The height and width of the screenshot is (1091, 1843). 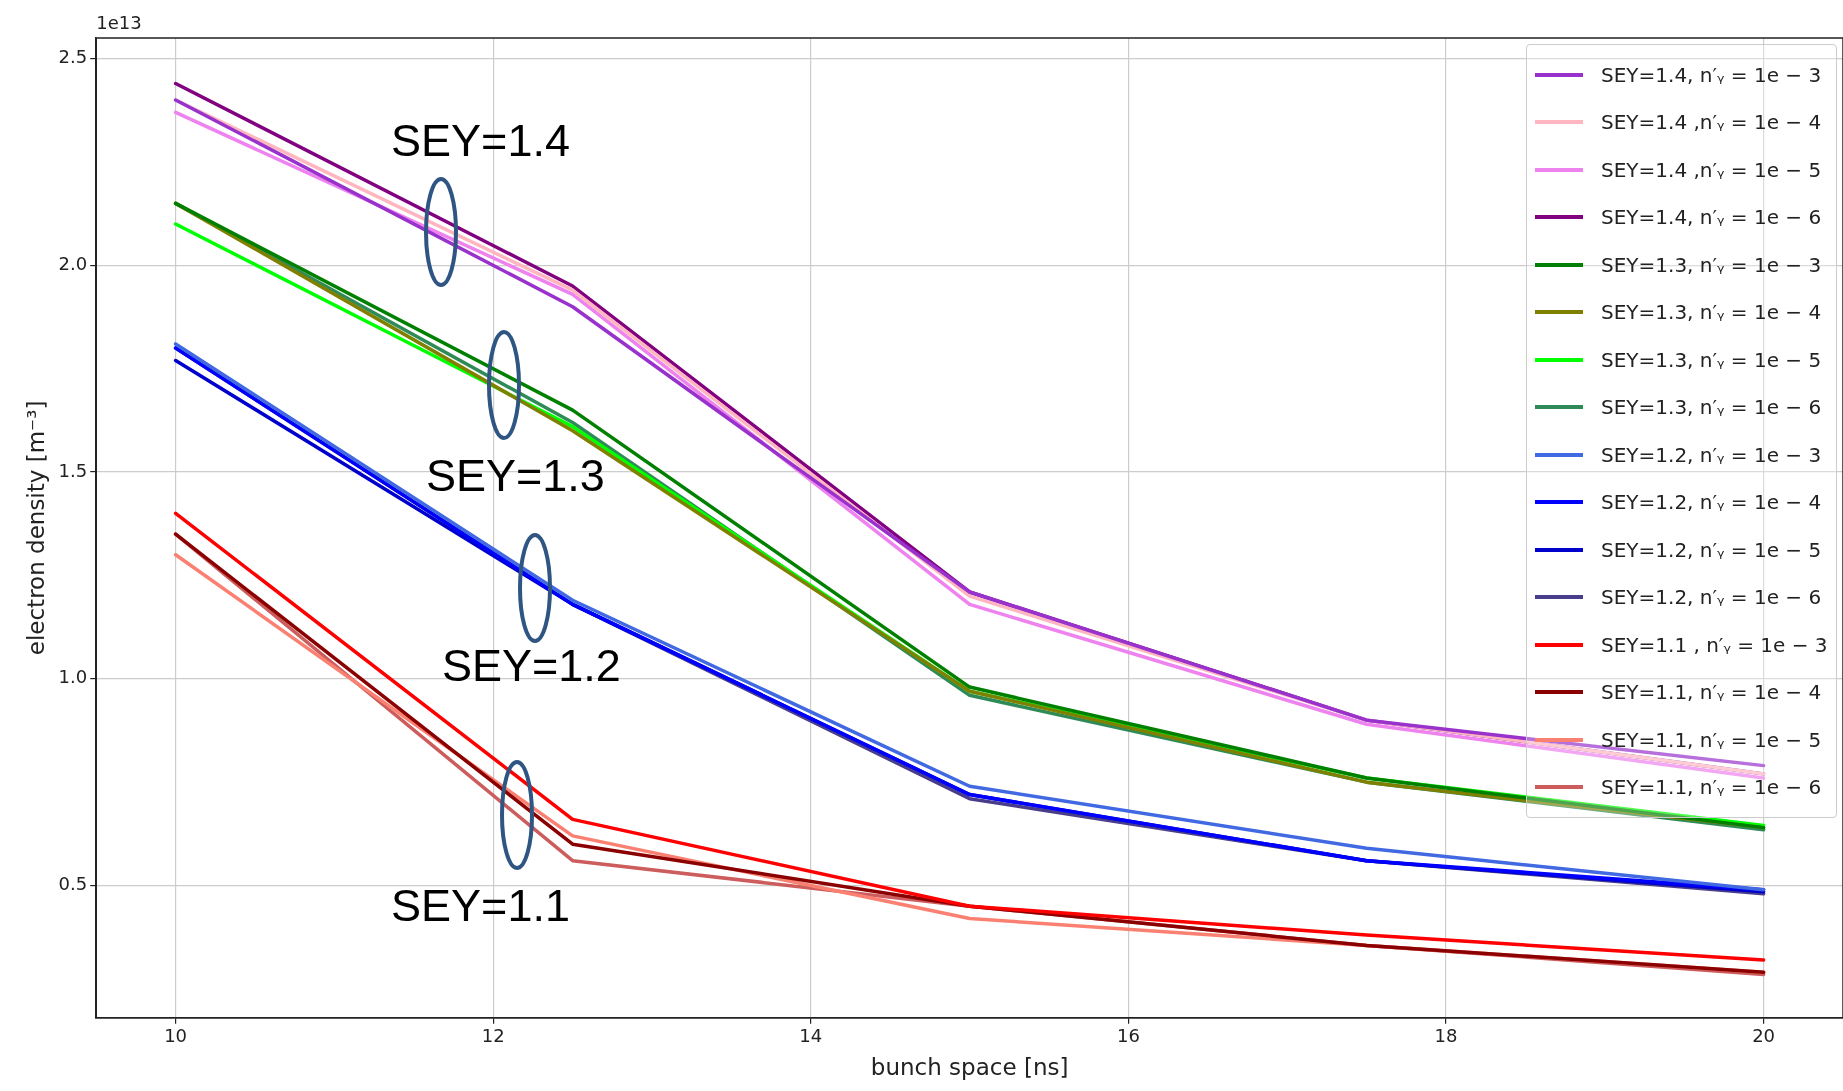 I want to click on legend-label: SEY=1.4, n′ᵧ = 1e − 3, so click(x=1711, y=74).